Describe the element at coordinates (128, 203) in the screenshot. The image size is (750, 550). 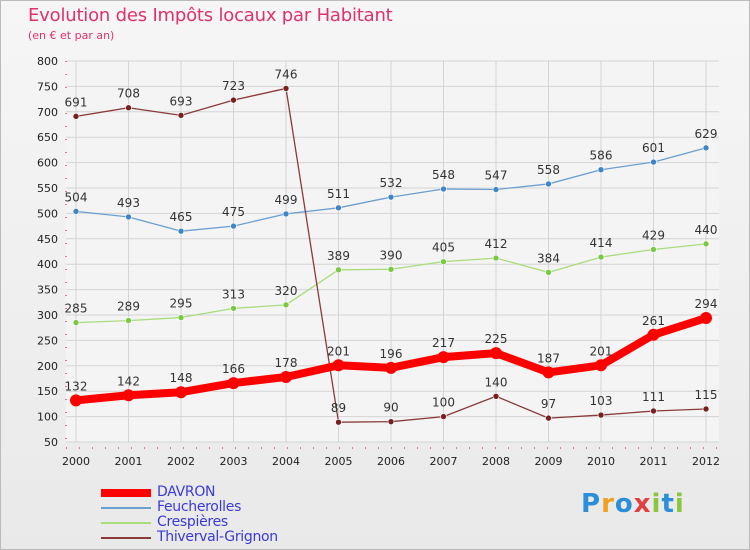
I see `data-label-feucherolles: 493` at that location.